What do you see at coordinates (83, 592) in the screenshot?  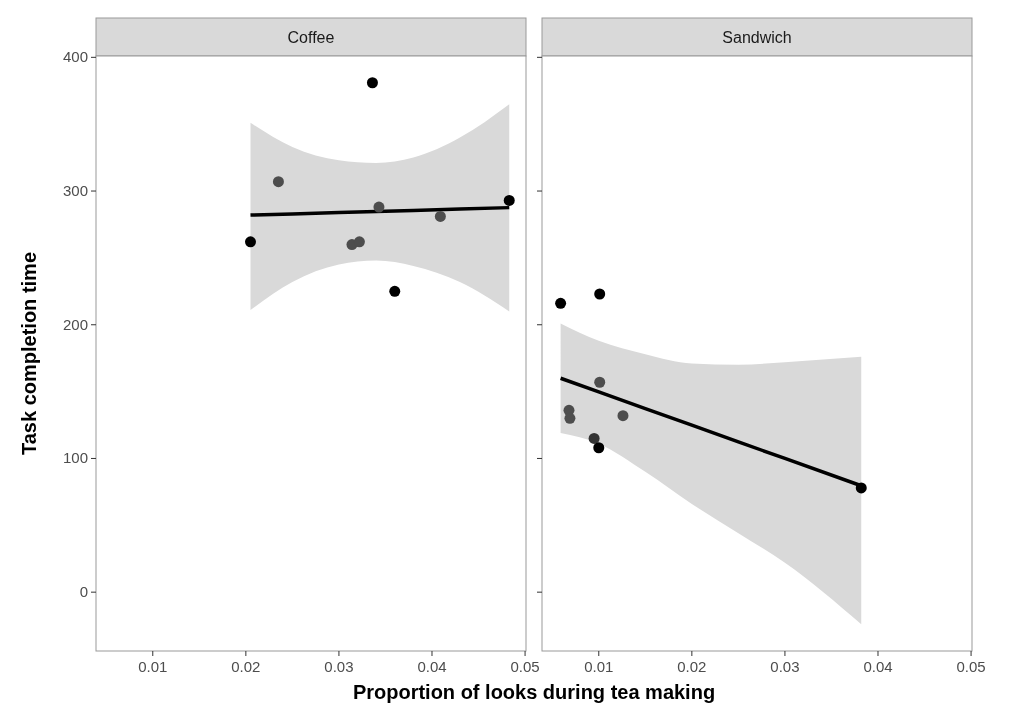 I see `y-tick-label: 0` at bounding box center [83, 592].